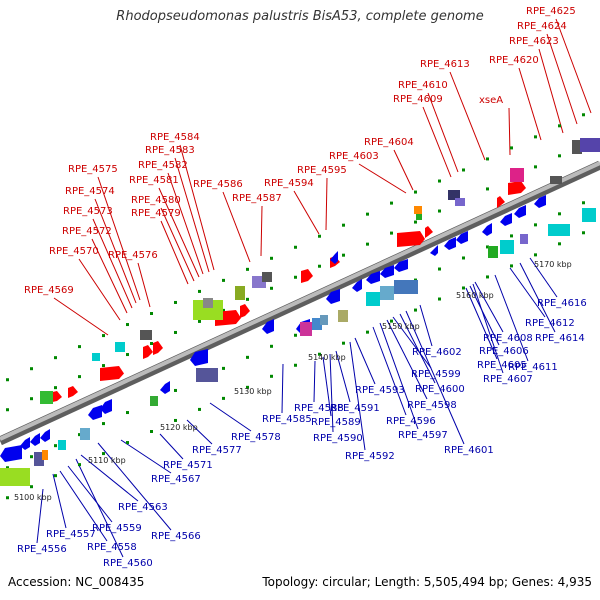 This screenshot has width=600, height=600. Describe the element at coordinates (475, 295) in the screenshot. I see `tick-label-5160-kbp: 5160 kbp` at that location.